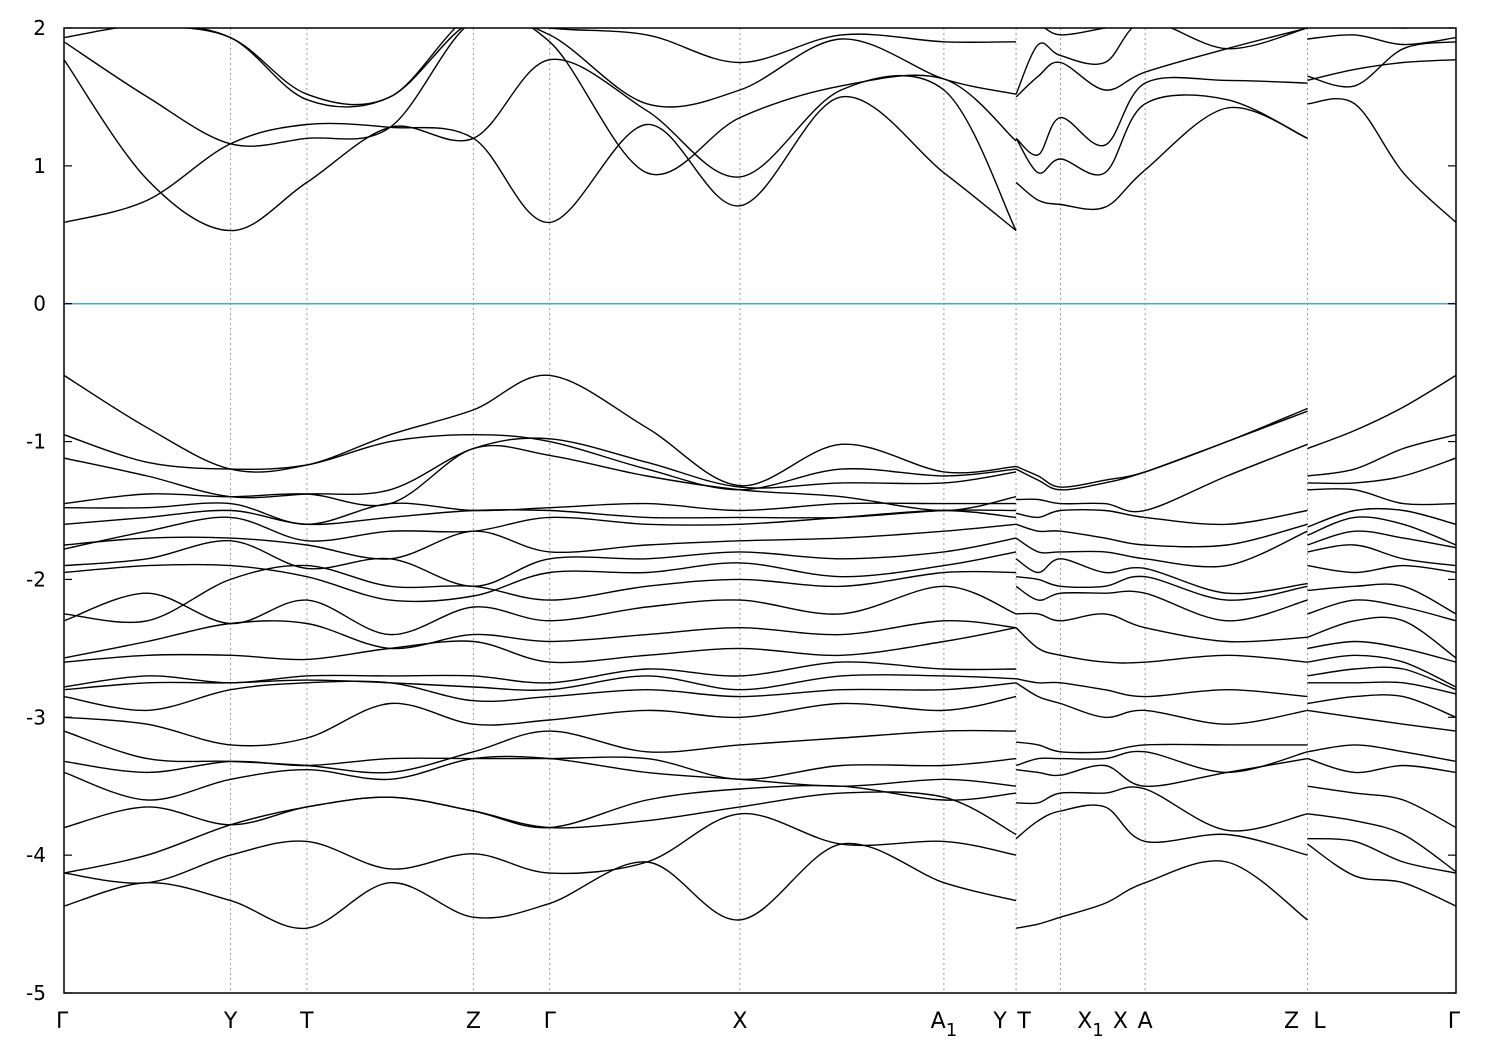 This screenshot has height=1050, width=1500. I want to click on y-tick-label: -1, so click(36, 442).